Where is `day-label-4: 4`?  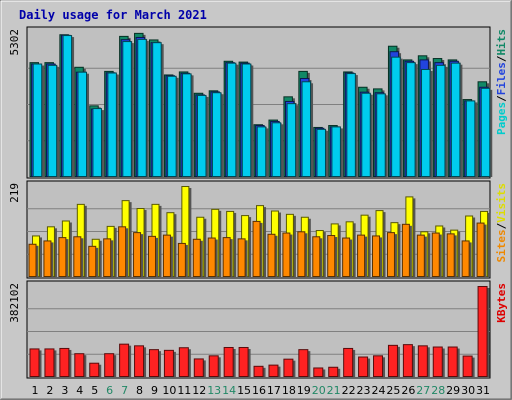
day-label-4: 4 is located at coordinates (79, 390).